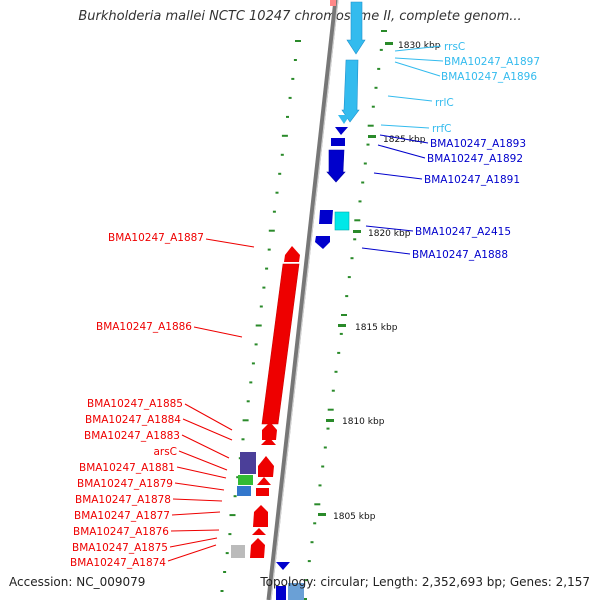  I want to click on feature-A1875, so click(259, 531).